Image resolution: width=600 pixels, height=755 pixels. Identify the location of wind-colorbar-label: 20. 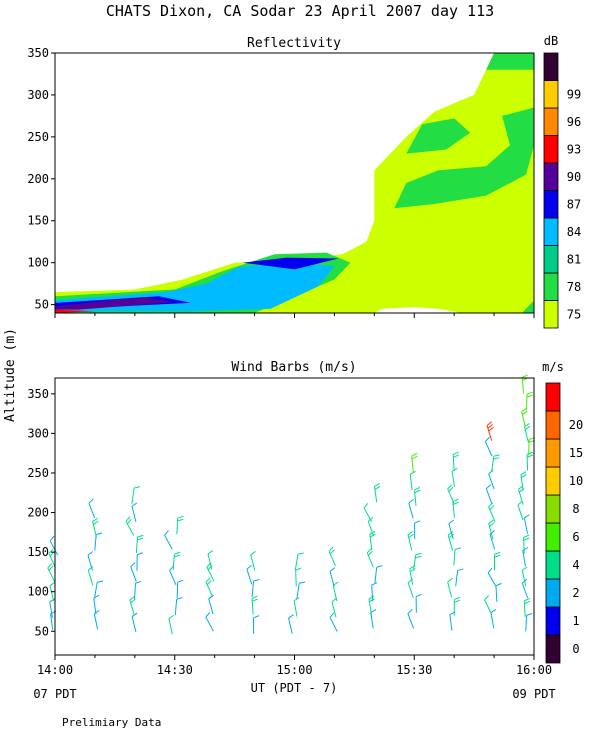
(576, 425).